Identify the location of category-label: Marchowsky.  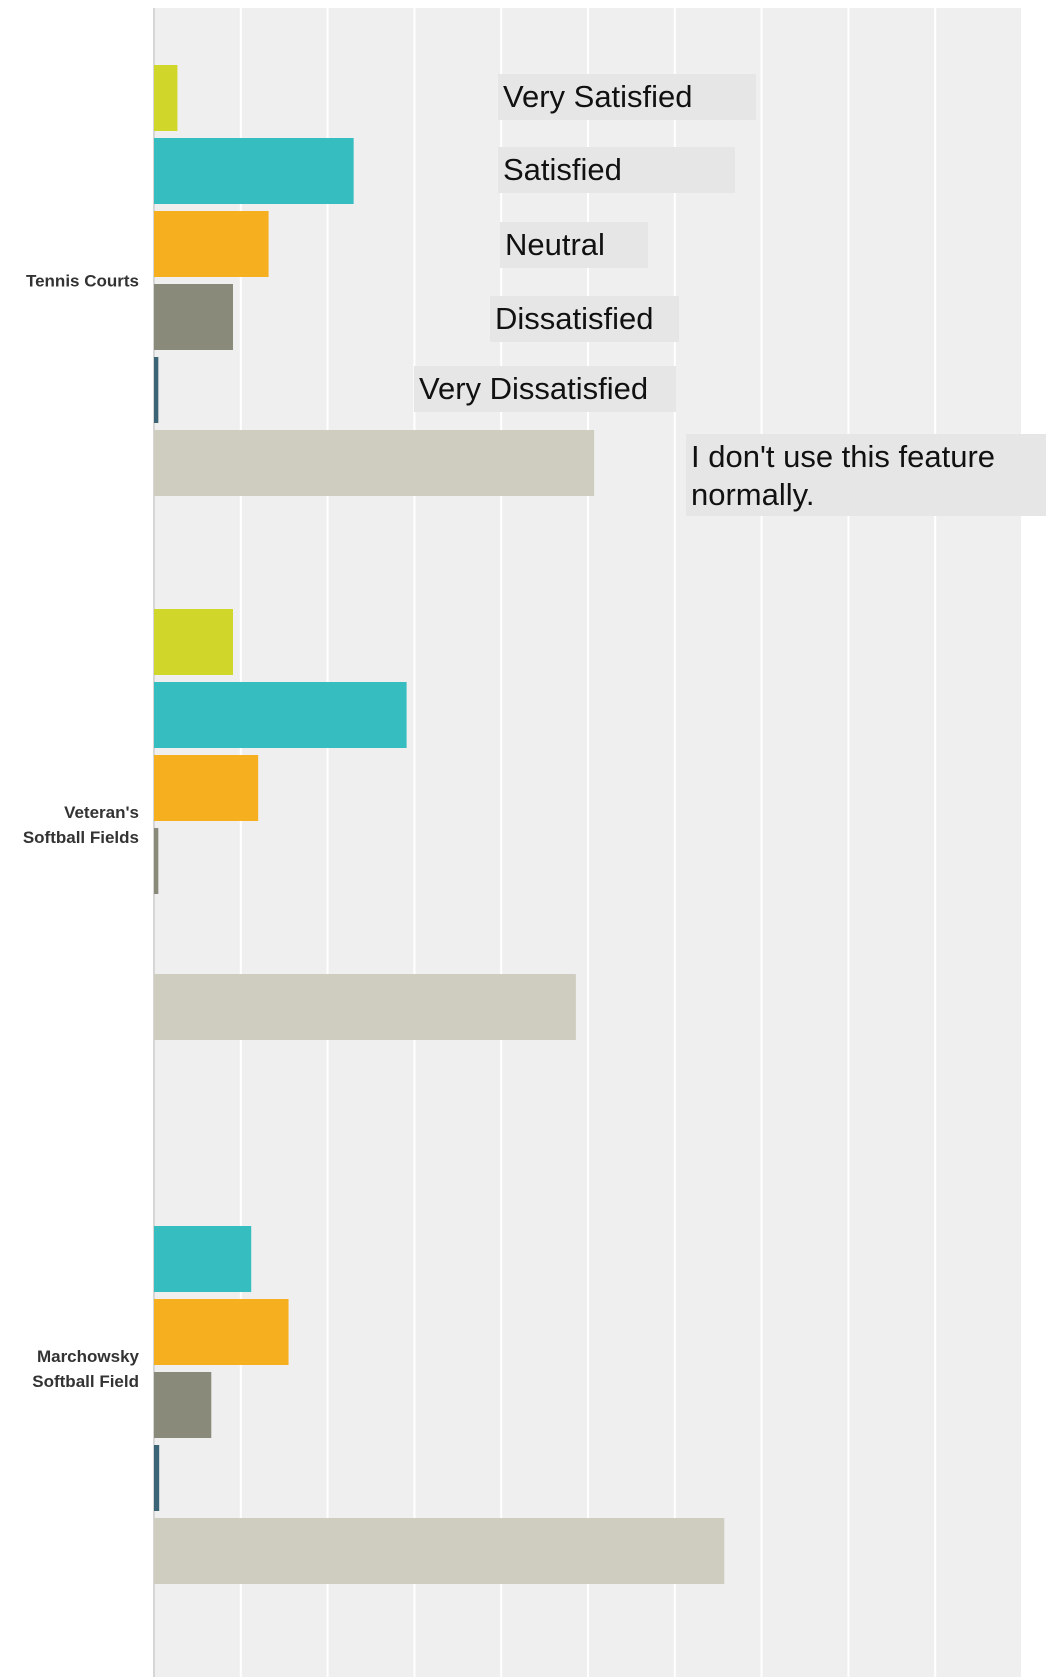
(88, 1356).